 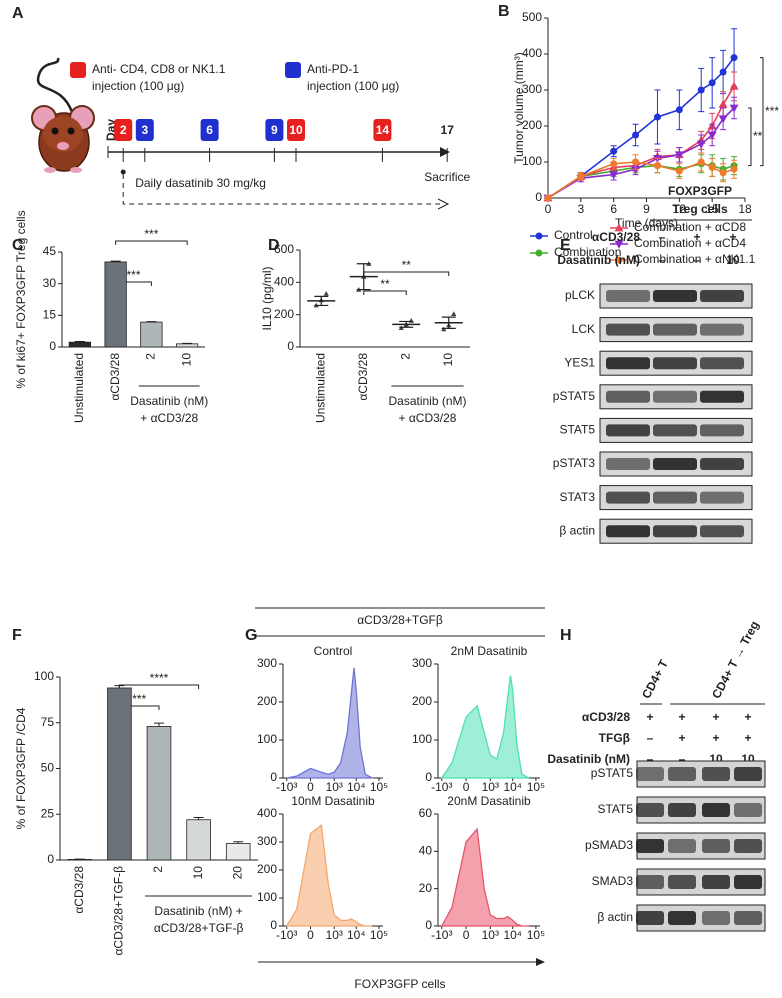 I want to click on legend-label: Anti- CD4, CD8 or NK1.1, so click(x=159, y=69).